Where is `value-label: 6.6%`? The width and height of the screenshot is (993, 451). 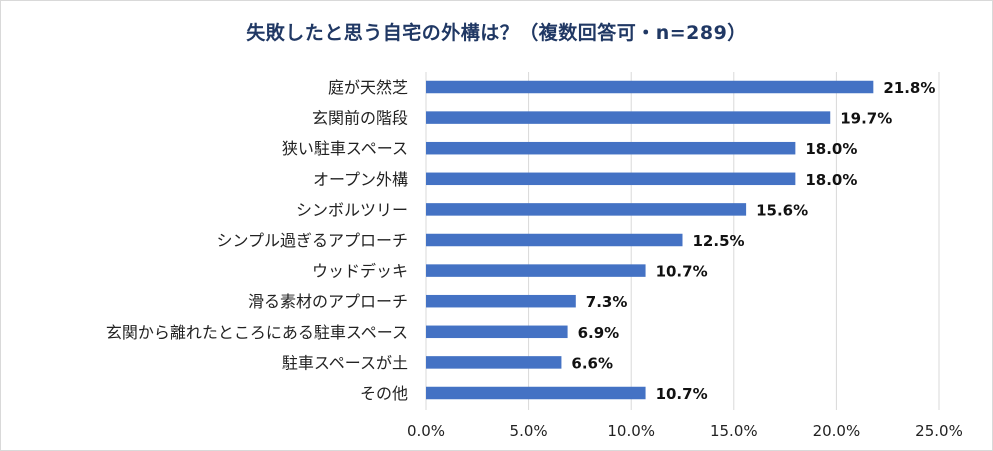
value-label: 6.6% is located at coordinates (592, 363).